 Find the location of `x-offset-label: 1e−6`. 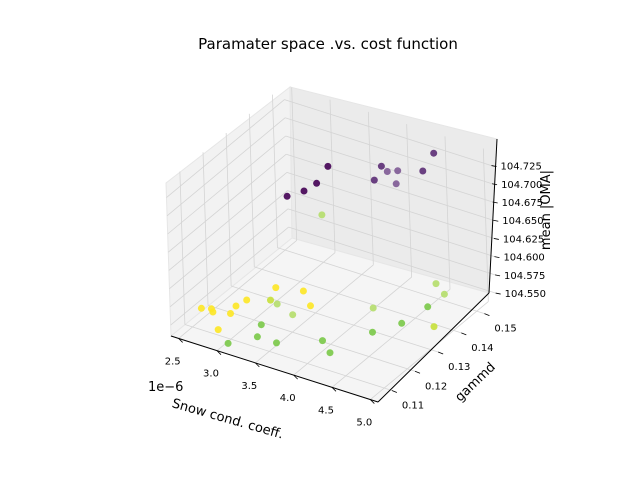

x-offset-label: 1e−6 is located at coordinates (165, 387).